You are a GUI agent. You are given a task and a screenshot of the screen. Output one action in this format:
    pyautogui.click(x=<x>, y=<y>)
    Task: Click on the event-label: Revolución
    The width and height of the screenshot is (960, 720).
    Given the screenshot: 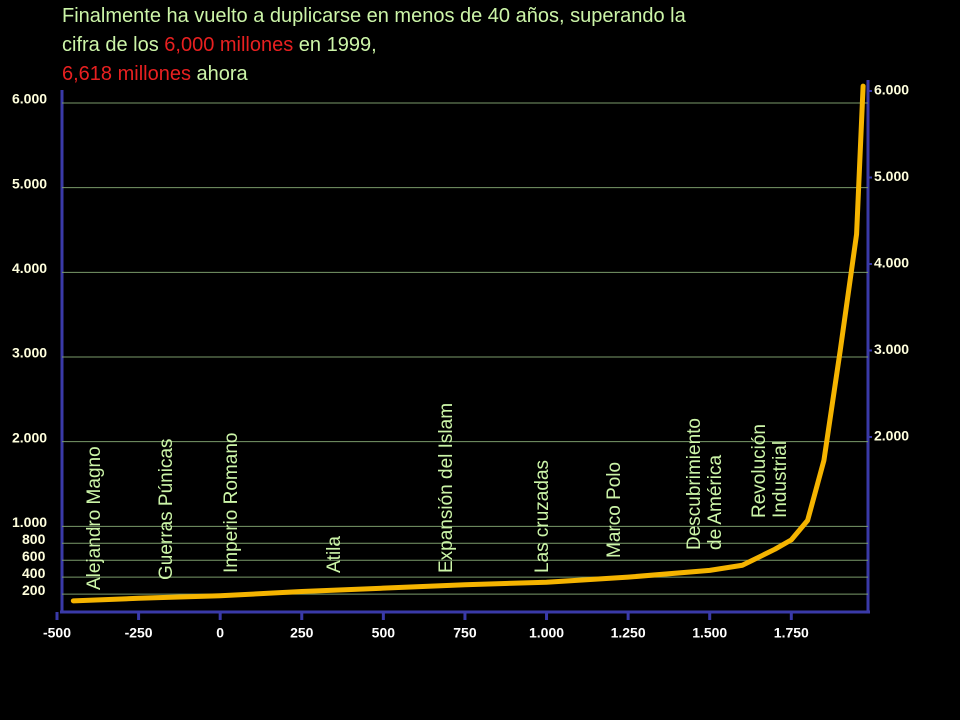 What is the action you would take?
    pyautogui.click(x=759, y=471)
    